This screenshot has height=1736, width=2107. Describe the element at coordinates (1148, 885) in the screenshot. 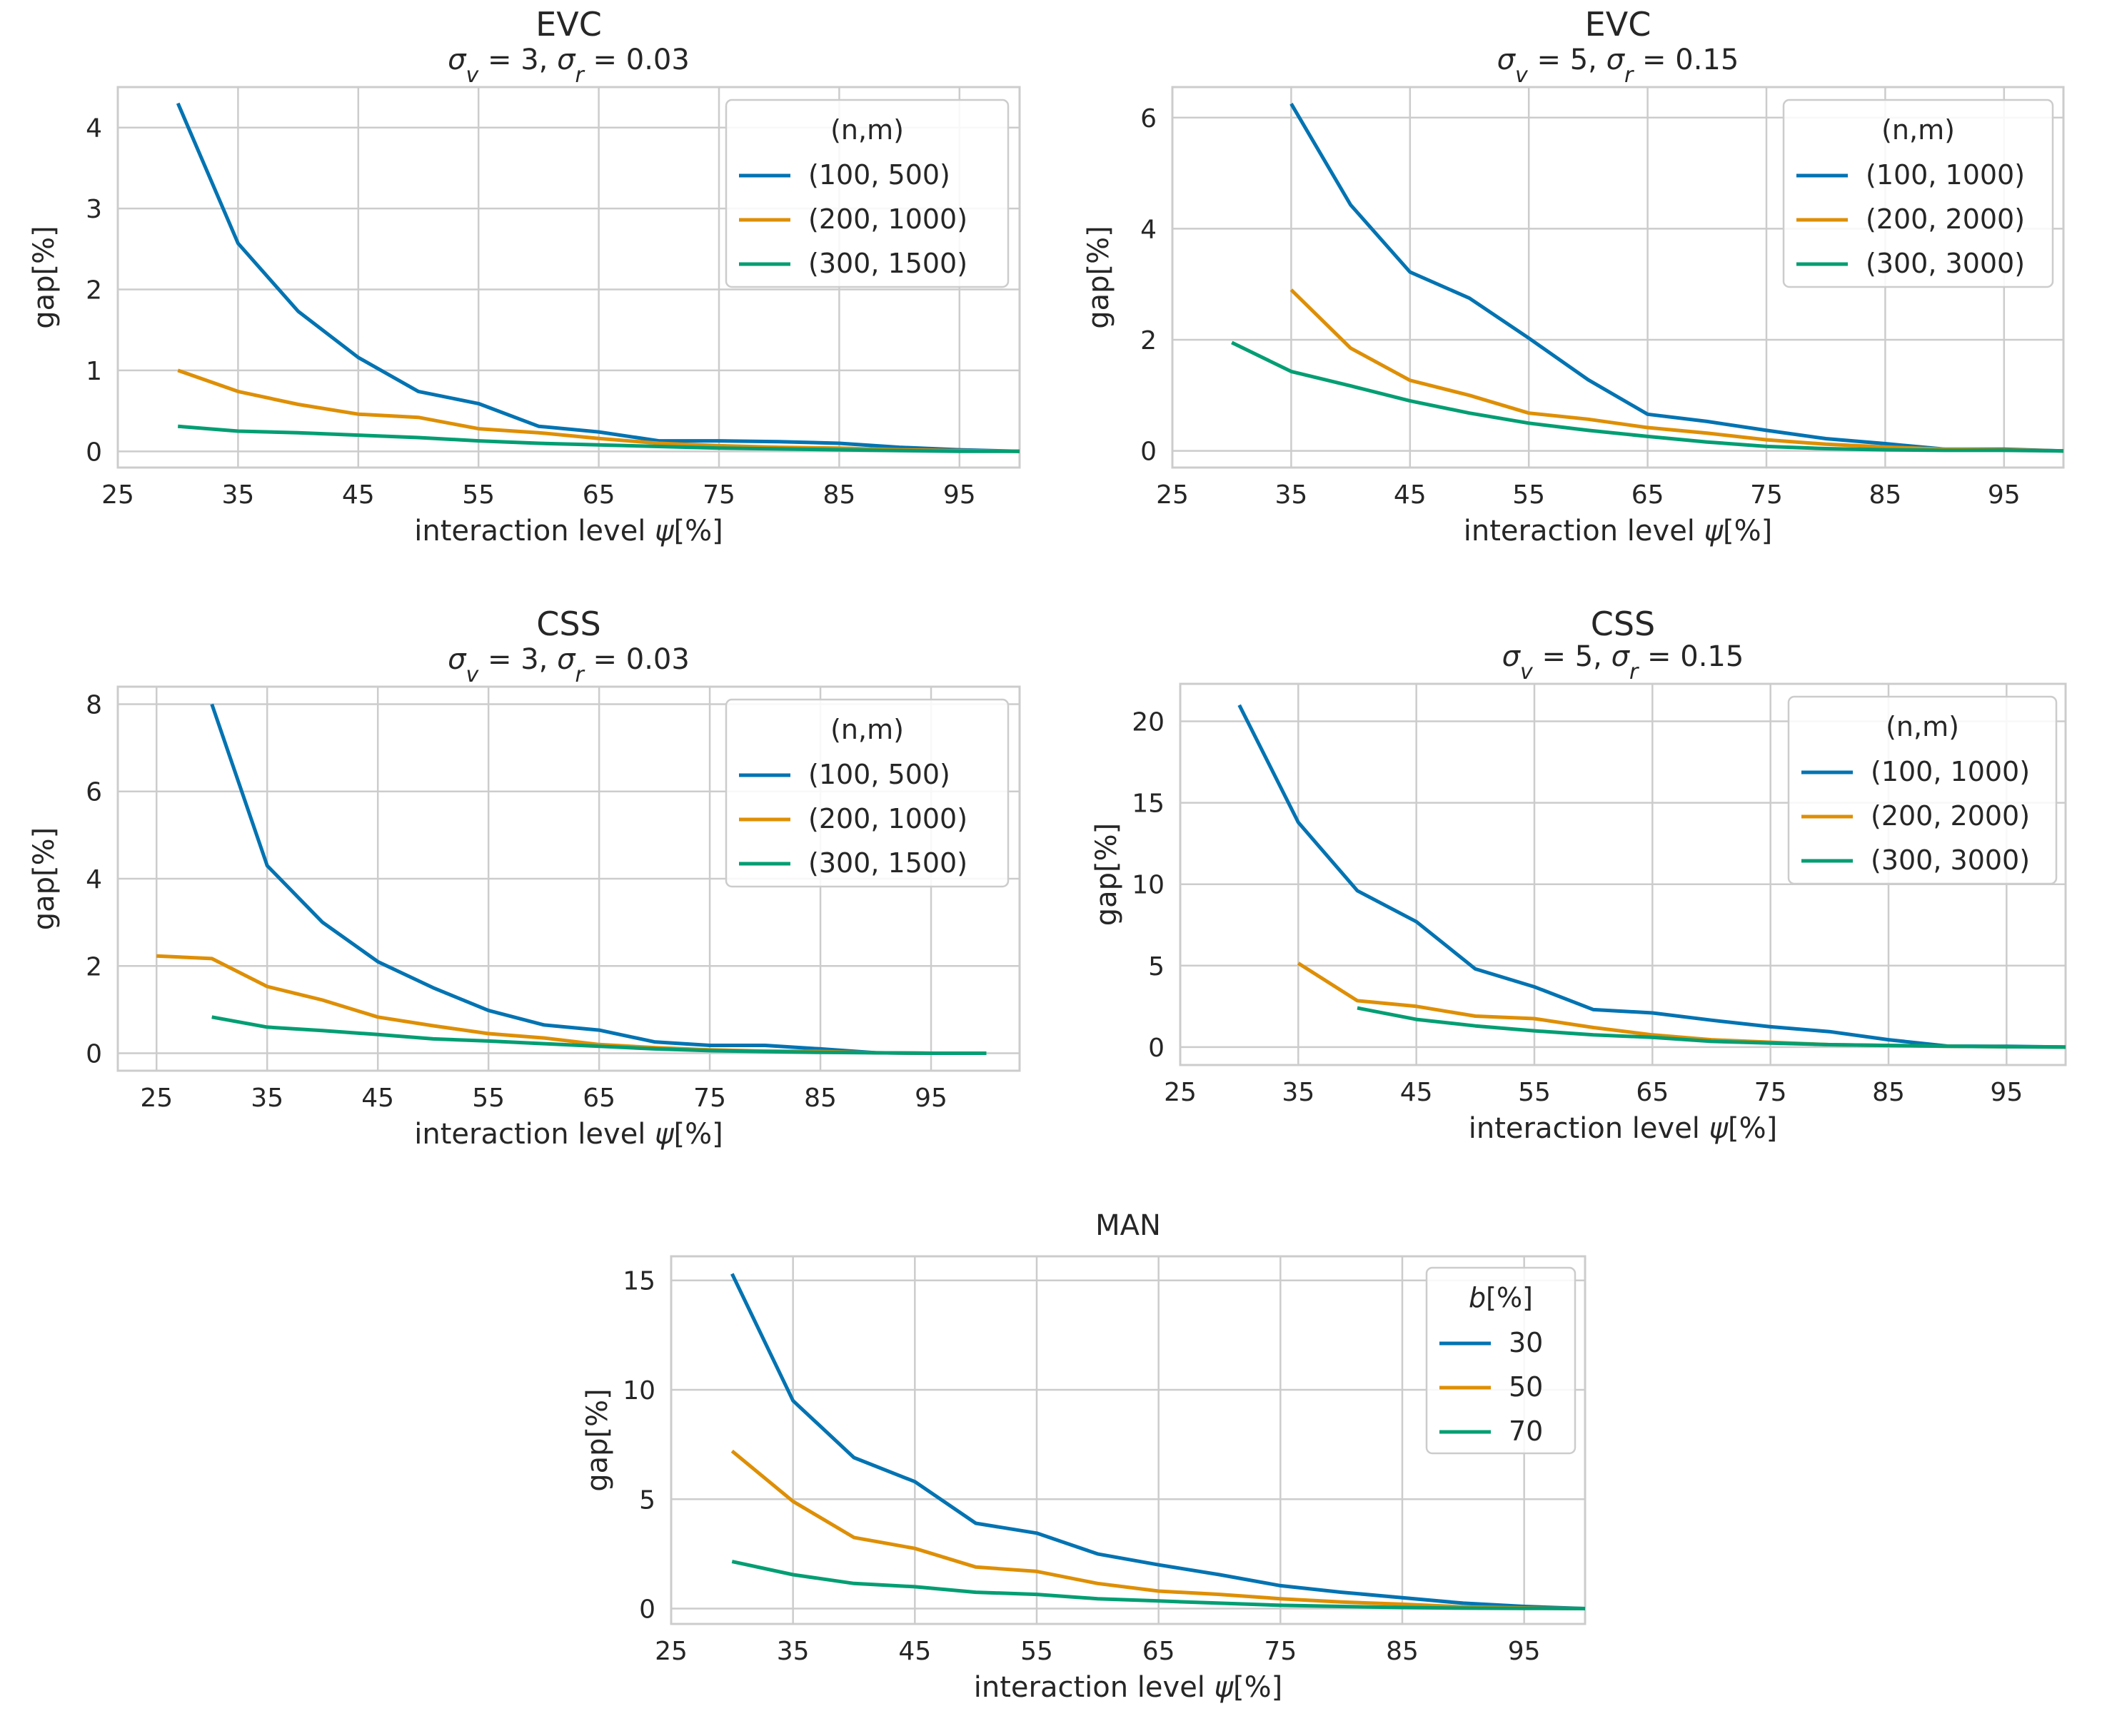

I see `y-tick-label: 10` at that location.